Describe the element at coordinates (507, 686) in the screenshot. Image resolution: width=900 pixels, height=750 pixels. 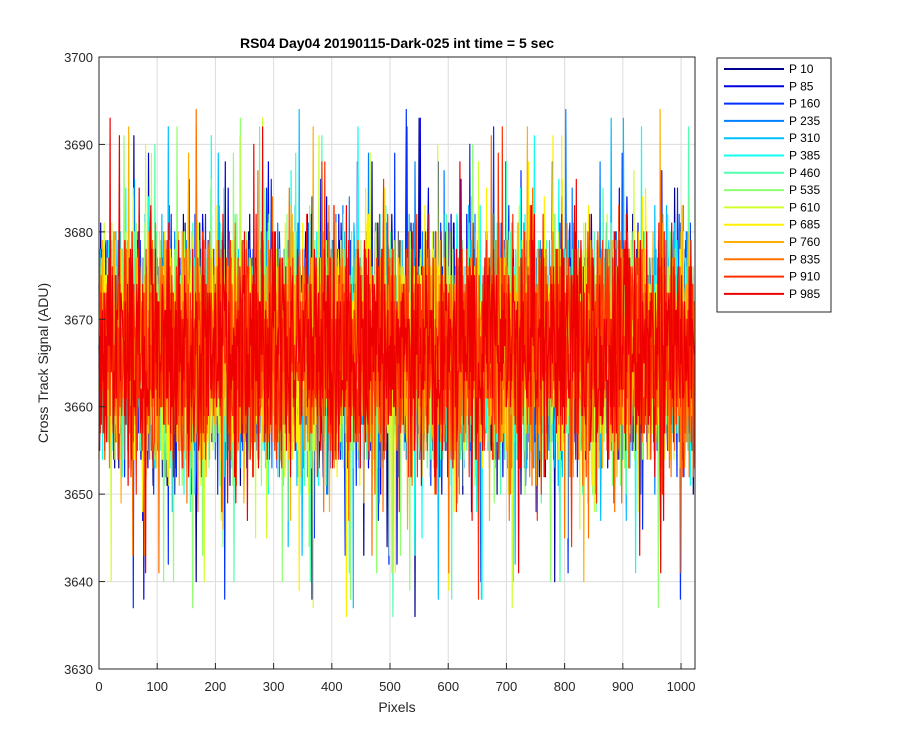
I see `x-tick-label: 700` at that location.